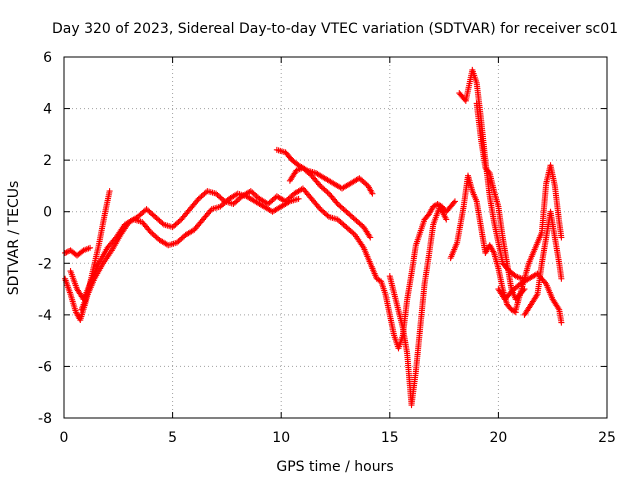  Describe the element at coordinates (498, 438) in the screenshot. I see `x-tick-label: 20` at that location.